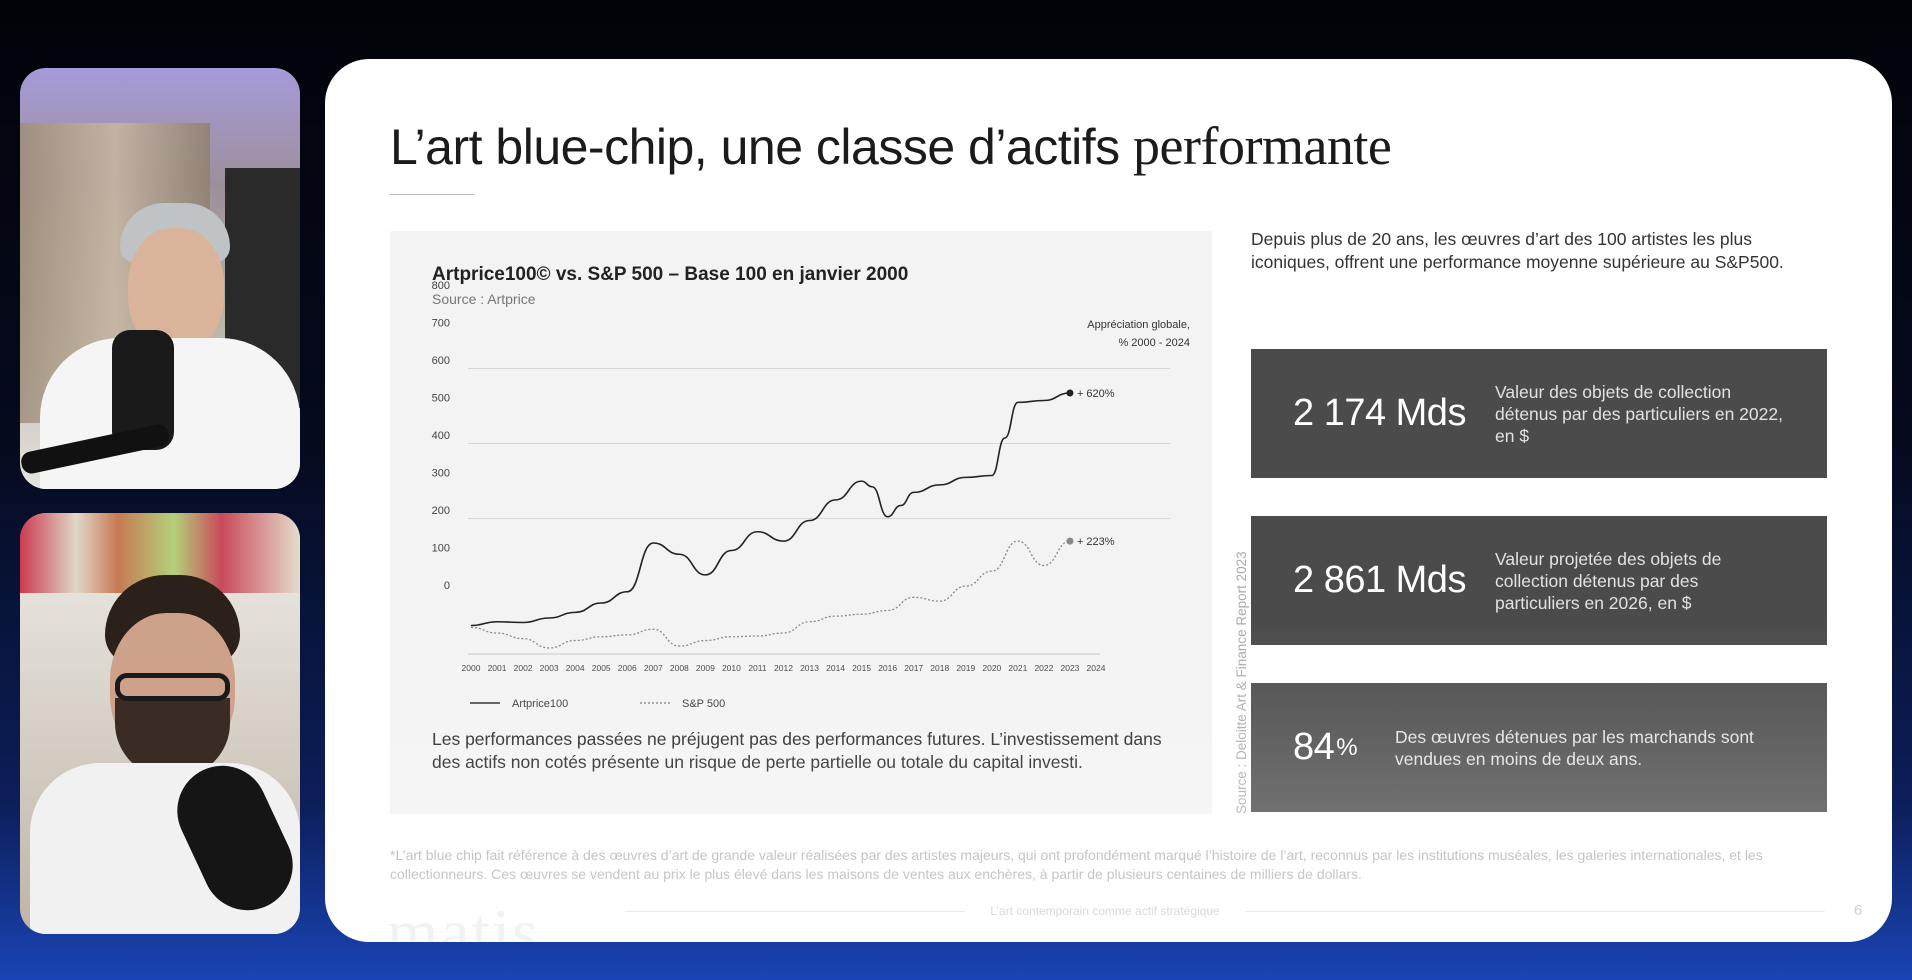 This screenshot has height=980, width=1912. Describe the element at coordinates (965, 668) in the screenshot. I see `x-tick-label: 2019` at that location.